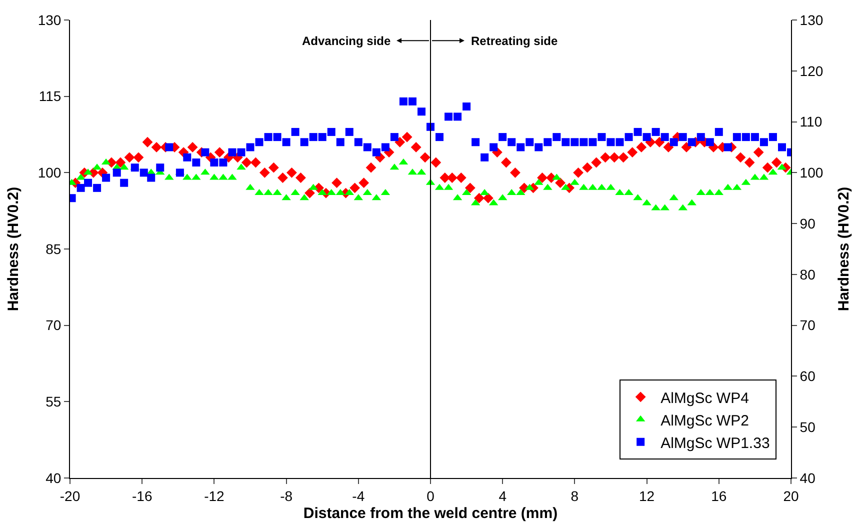 The height and width of the screenshot is (530, 861). I want to click on y2-tick-label: 50, so click(808, 427).